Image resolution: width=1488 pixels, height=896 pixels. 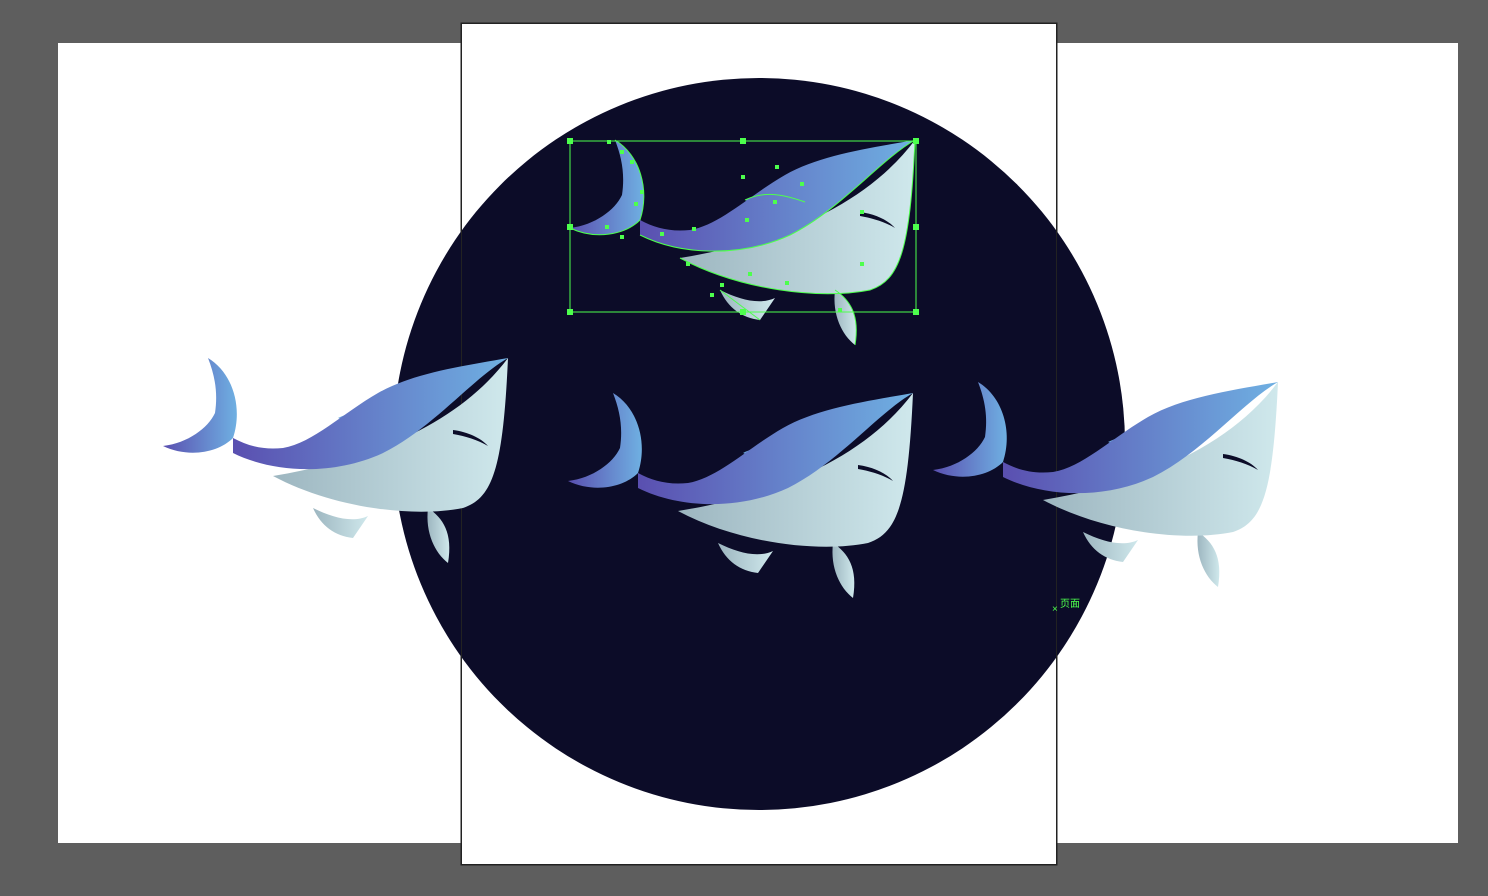 I want to click on path-outline, so click(x=742, y=242).